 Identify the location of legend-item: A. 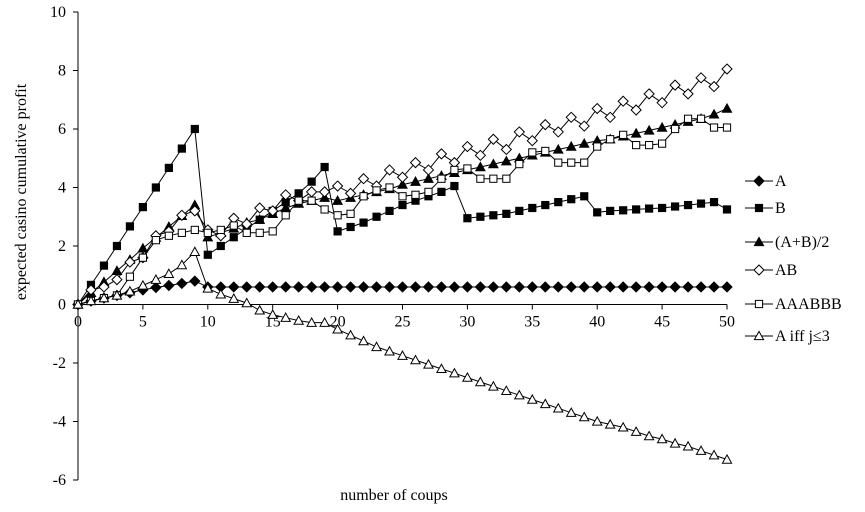
(766, 181).